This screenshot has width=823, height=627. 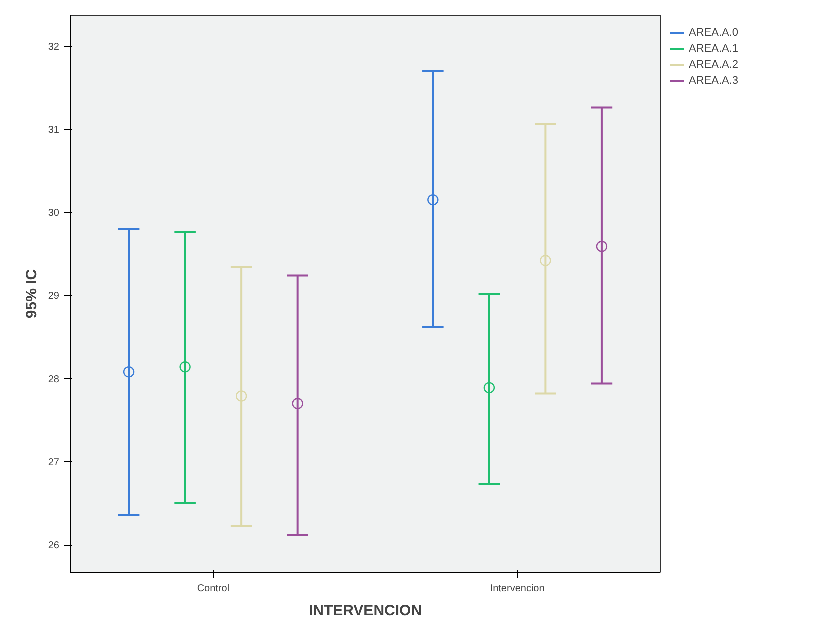 I want to click on y-tick-label: 29, so click(x=54, y=296).